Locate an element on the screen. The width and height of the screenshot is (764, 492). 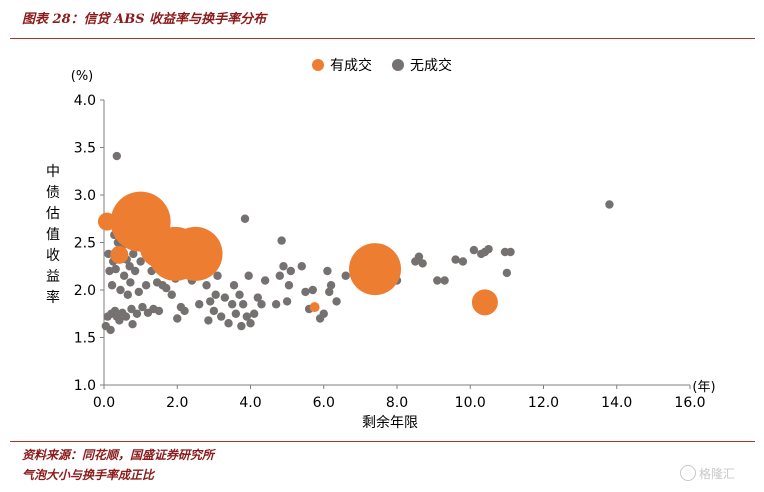
bubble-size-note: 气泡大小与换手率成正比 is located at coordinates (88, 475).